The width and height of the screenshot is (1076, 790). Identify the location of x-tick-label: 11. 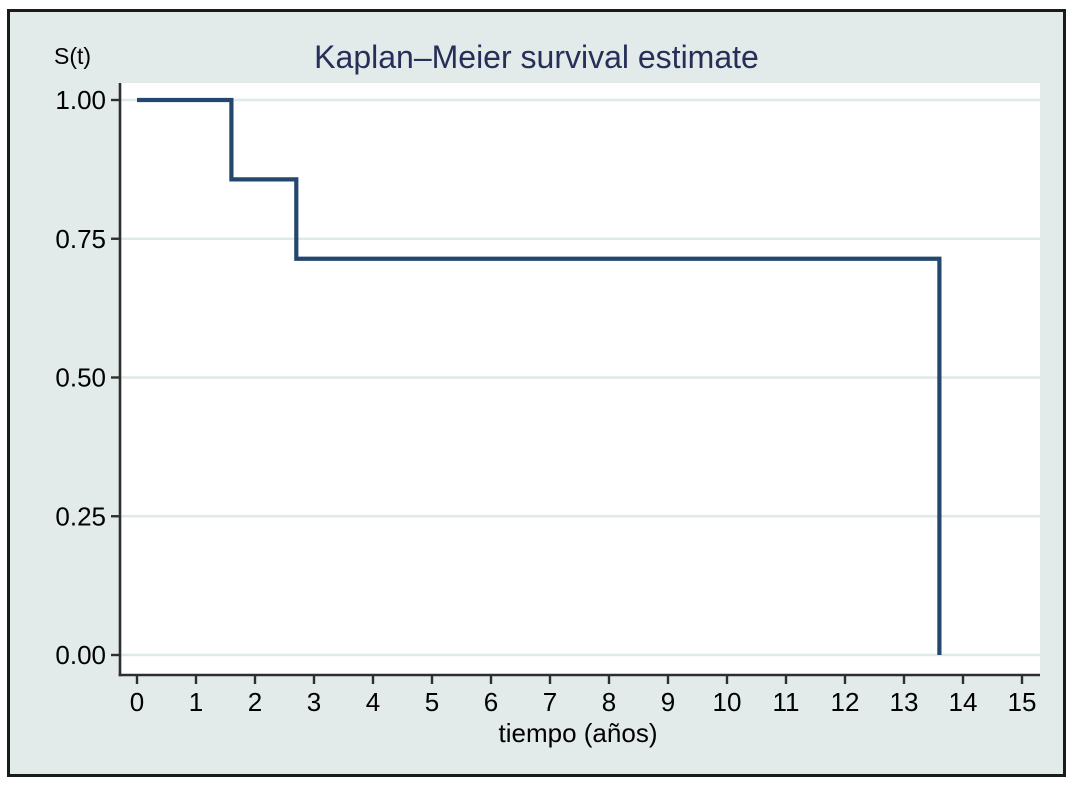
(786, 702).